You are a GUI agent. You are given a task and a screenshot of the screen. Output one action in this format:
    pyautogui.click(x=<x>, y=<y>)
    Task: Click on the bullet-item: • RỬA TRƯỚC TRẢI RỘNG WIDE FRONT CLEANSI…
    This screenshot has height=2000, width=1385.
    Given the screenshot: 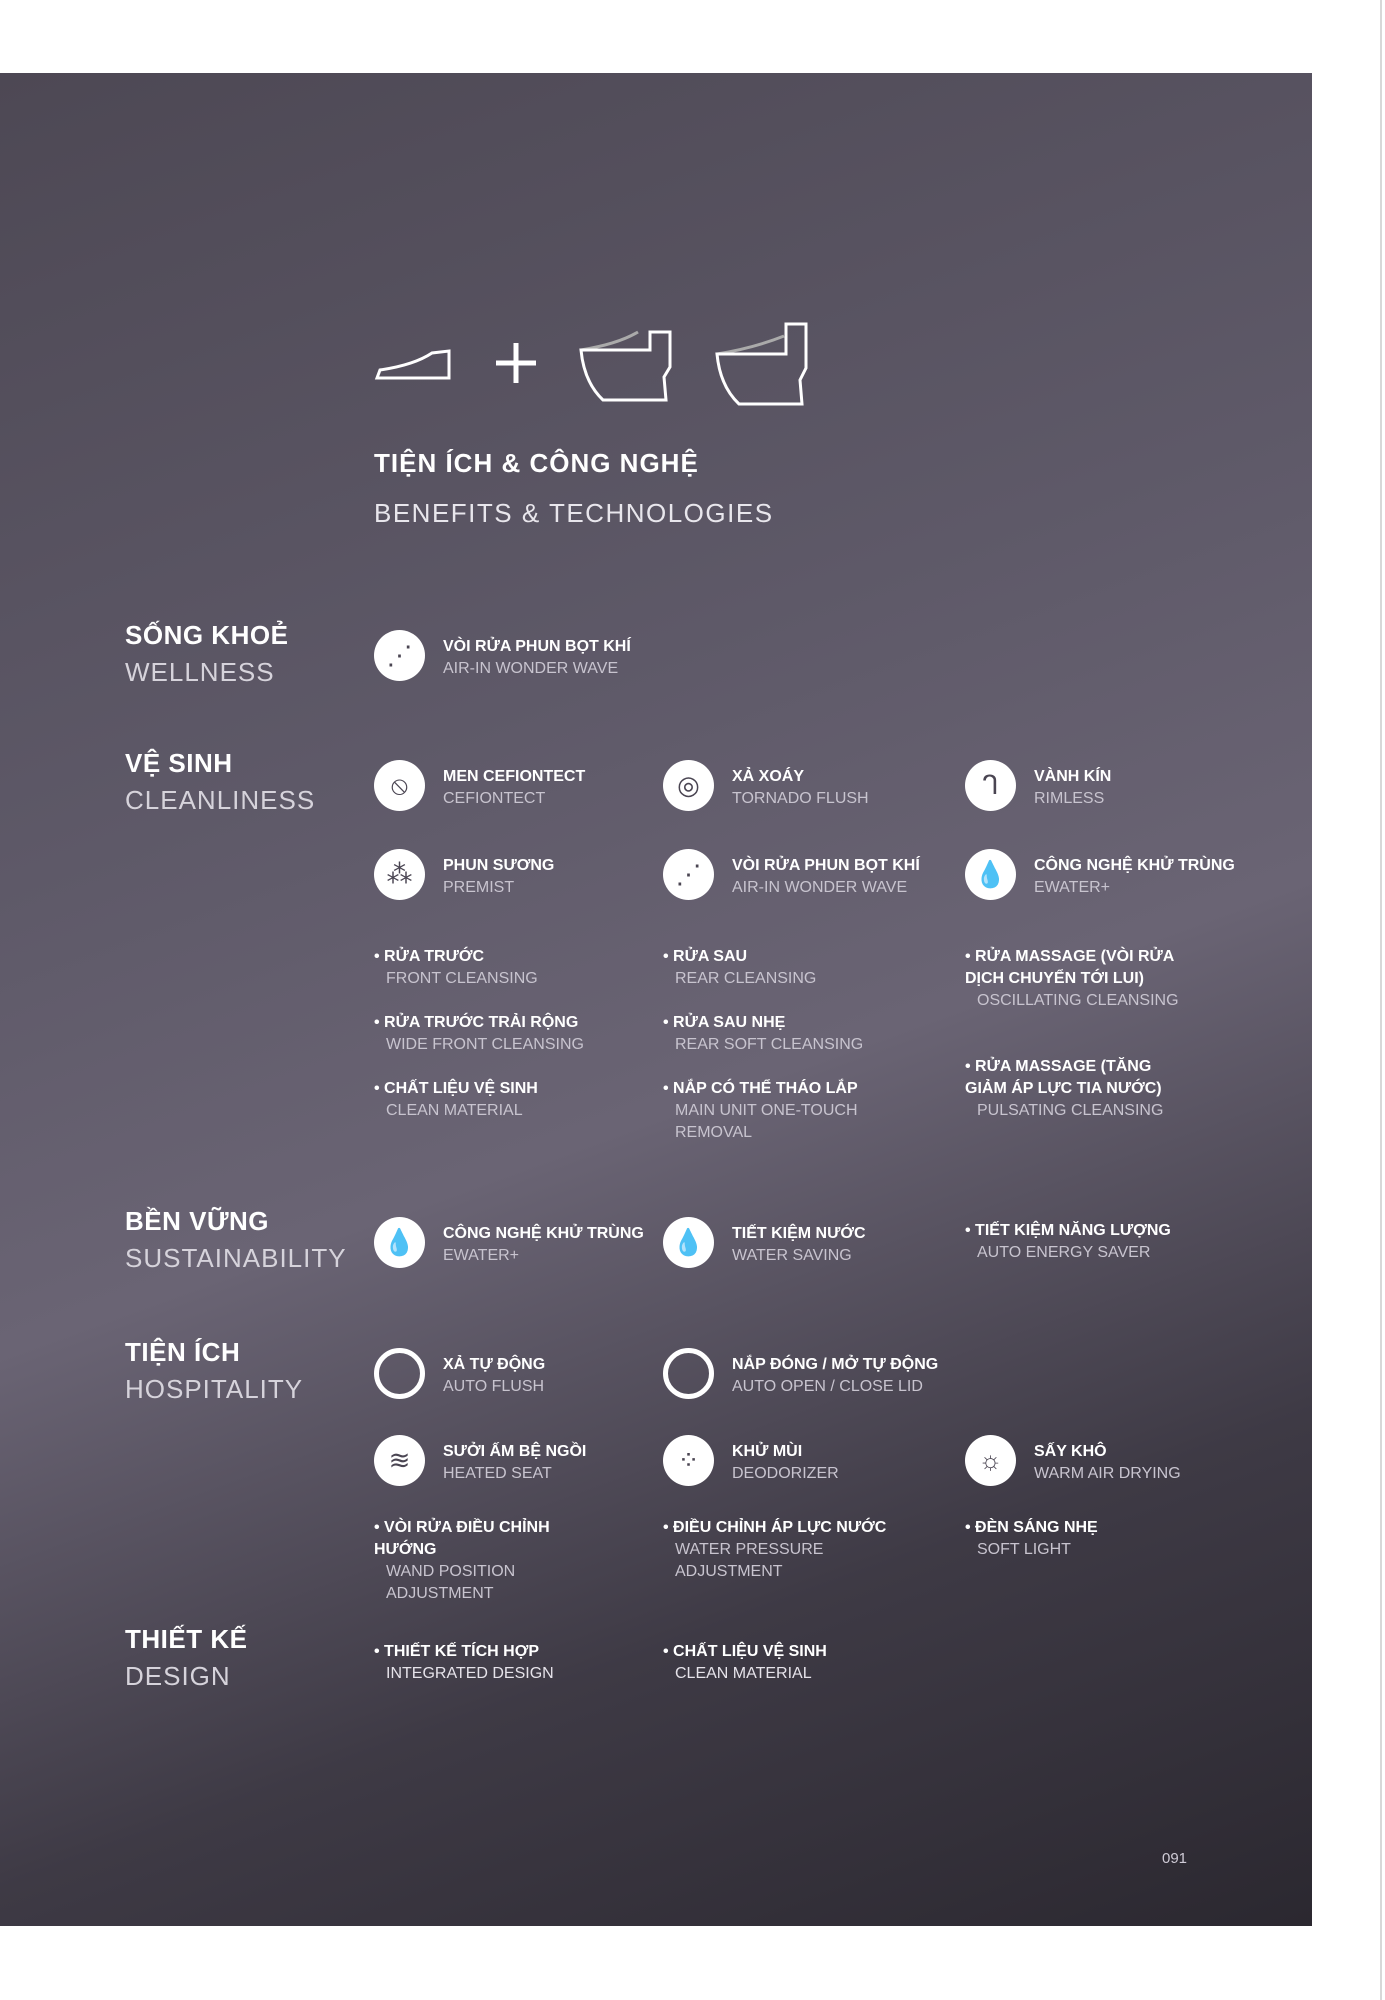 What is the action you would take?
    pyautogui.click(x=489, y=1034)
    